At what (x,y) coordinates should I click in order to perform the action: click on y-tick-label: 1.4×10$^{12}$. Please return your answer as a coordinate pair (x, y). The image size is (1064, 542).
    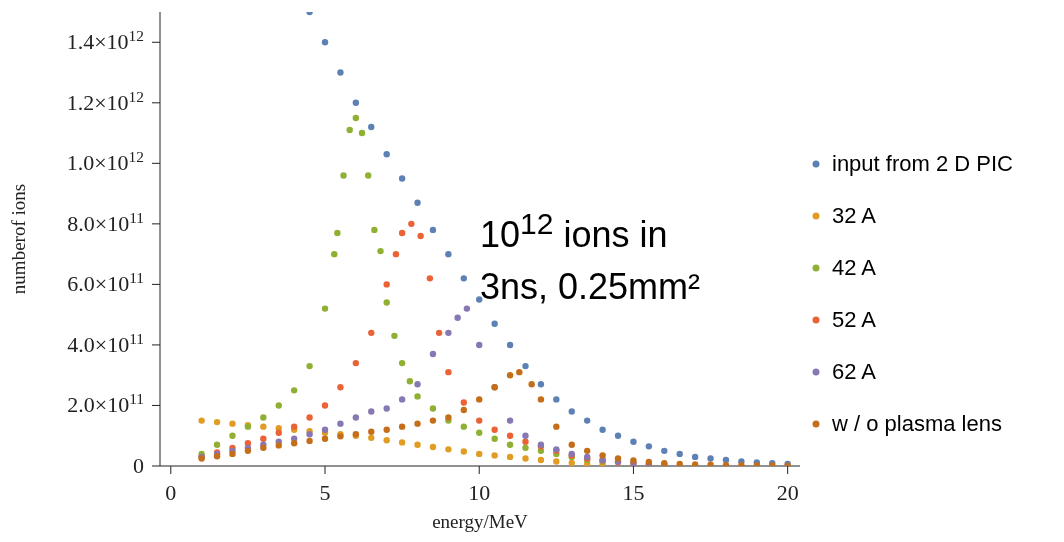
    Looking at the image, I should click on (105, 40).